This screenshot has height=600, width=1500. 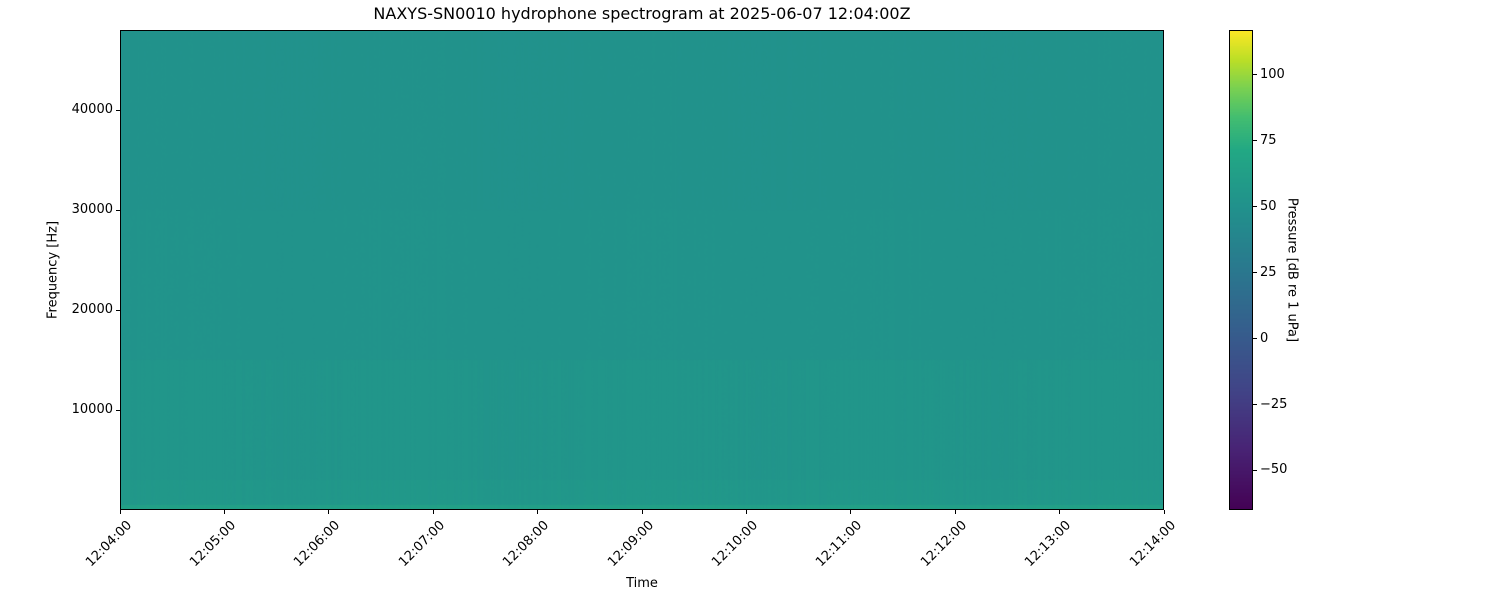 What do you see at coordinates (53, 270) in the screenshot?
I see `y-axis-label: Frequency [Hz]` at bounding box center [53, 270].